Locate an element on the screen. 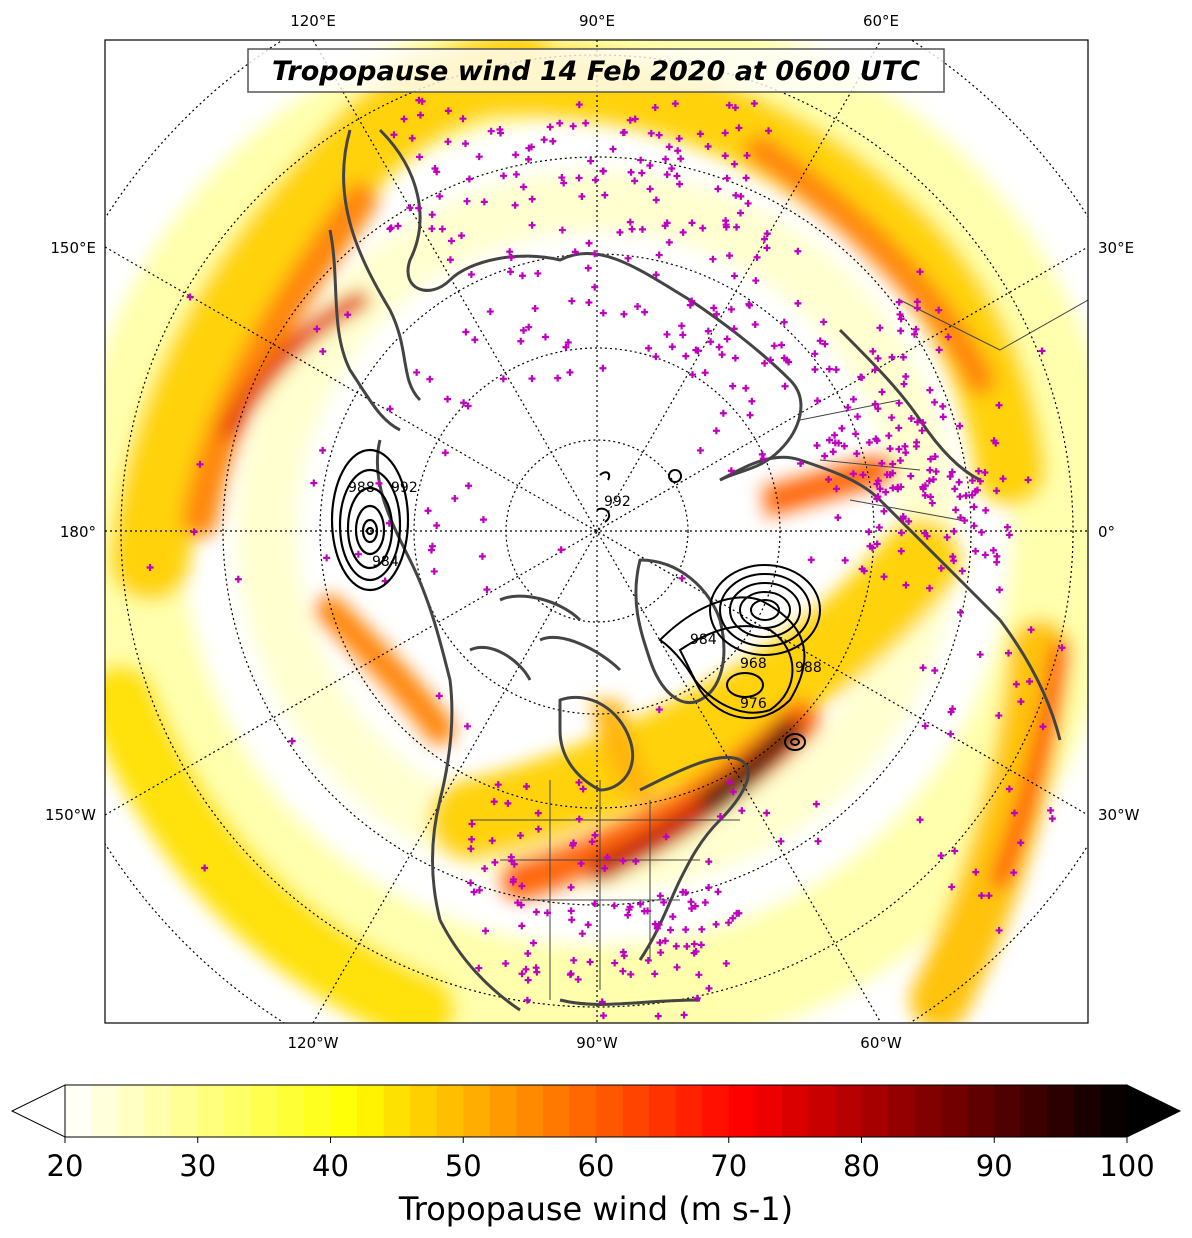 The image size is (1192, 1238). colorbar-tick-label: 30 is located at coordinates (197, 1166).